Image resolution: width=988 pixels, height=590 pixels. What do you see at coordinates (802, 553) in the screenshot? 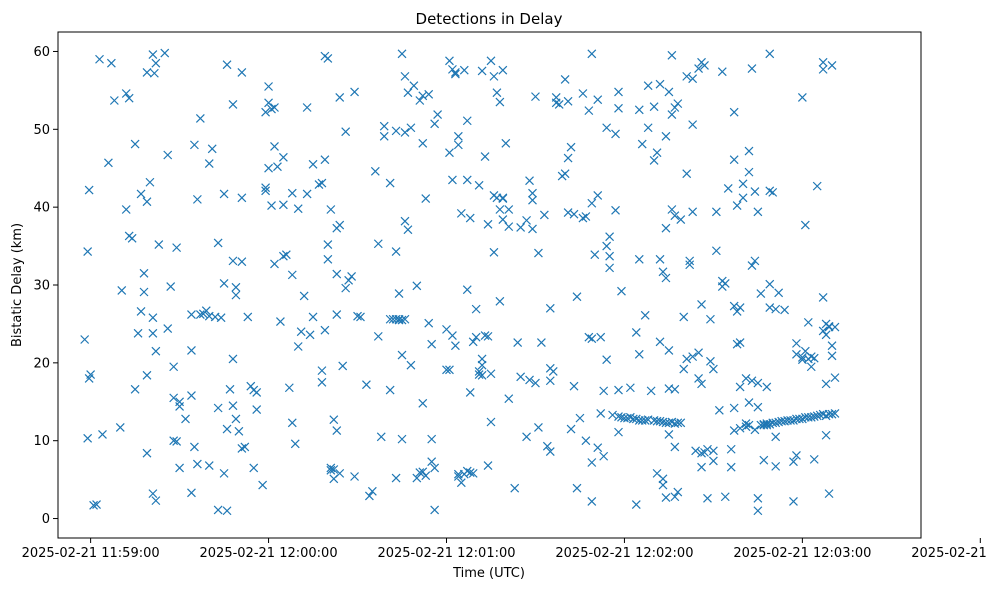
I see `x-tick-label: 2025-02-21 12:03:00` at bounding box center [802, 553].